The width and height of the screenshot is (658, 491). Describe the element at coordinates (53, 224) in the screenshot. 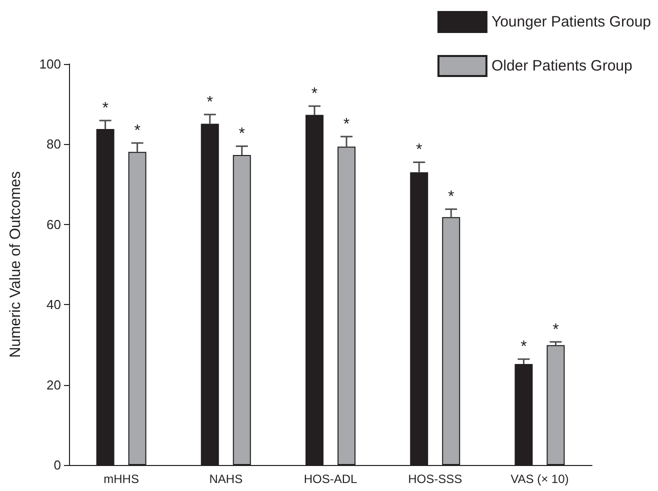

I see `y-tick-label: 60` at that location.